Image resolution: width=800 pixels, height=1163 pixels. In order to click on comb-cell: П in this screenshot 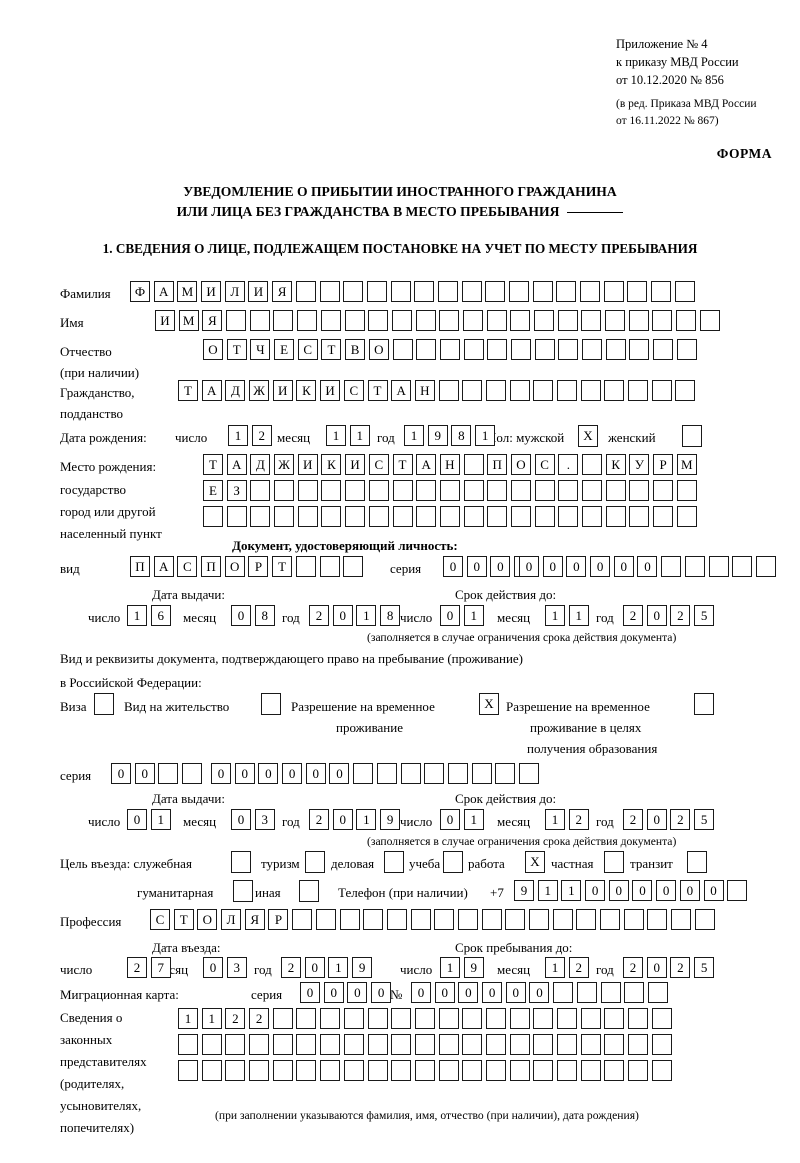, I will do `click(140, 566)`.